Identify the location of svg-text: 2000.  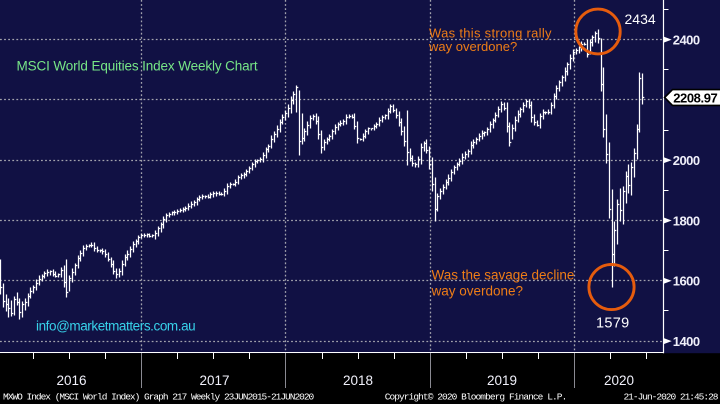
(686, 160).